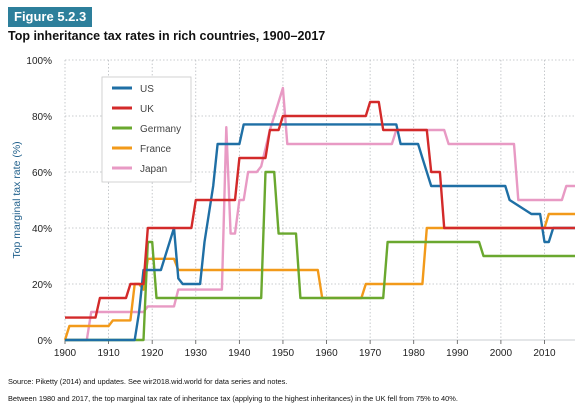 This screenshot has width=586, height=414. What do you see at coordinates (147, 89) in the screenshot?
I see `legend-label: US` at bounding box center [147, 89].